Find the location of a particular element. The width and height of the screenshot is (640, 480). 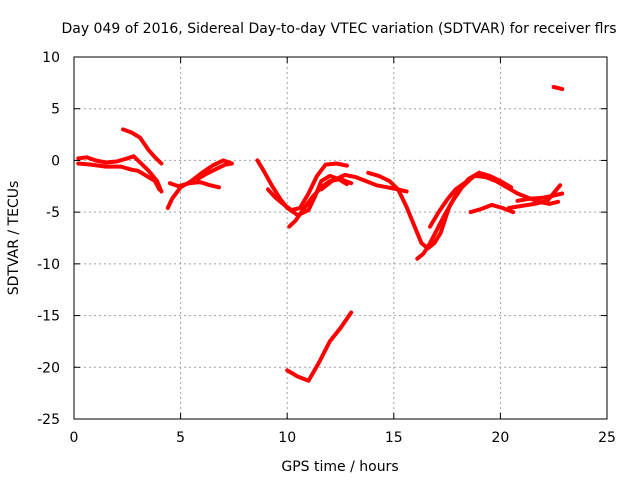

y-tick-label: -15 is located at coordinates (48, 317).